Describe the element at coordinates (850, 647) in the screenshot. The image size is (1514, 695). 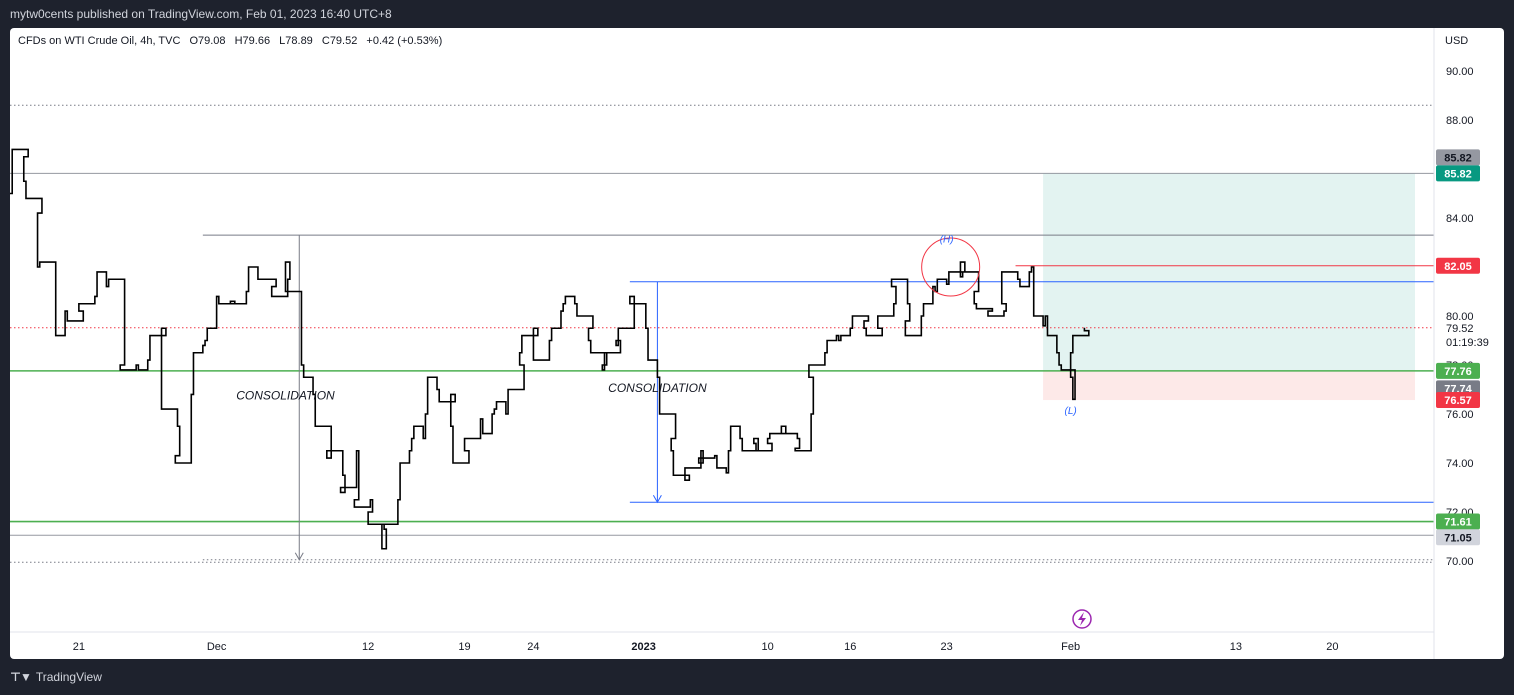
I see `x-tick-label-7: 16` at that location.